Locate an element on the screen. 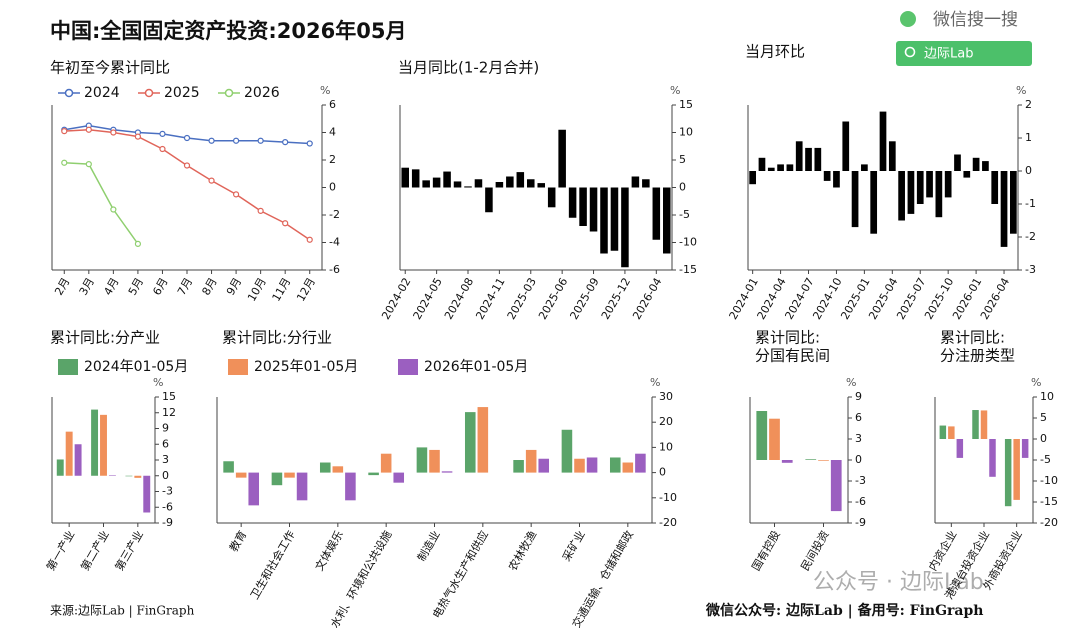  x-tick-label: 4月 is located at coordinates (111, 287).